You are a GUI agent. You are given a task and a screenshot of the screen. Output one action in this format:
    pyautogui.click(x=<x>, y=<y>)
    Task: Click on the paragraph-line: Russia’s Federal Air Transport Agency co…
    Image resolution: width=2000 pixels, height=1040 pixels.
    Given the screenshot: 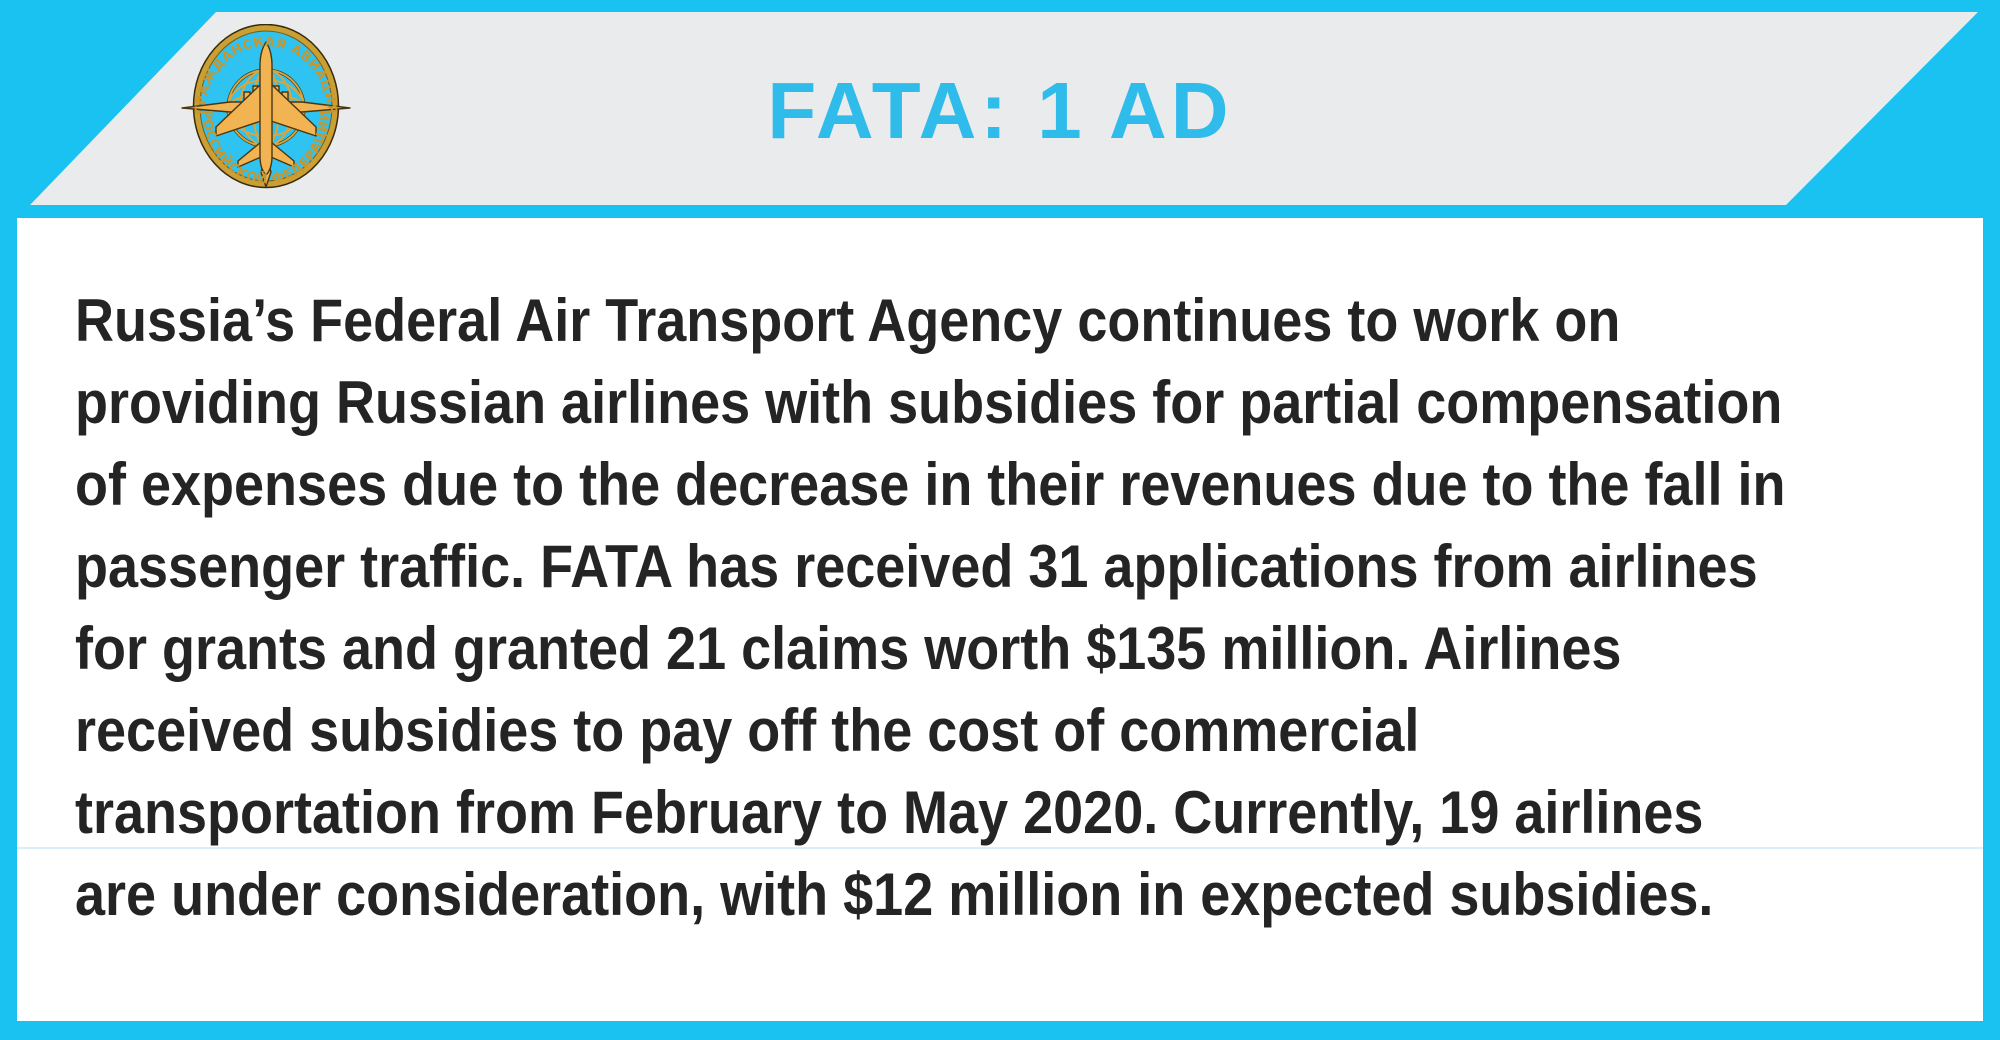 What is the action you would take?
    pyautogui.click(x=848, y=320)
    